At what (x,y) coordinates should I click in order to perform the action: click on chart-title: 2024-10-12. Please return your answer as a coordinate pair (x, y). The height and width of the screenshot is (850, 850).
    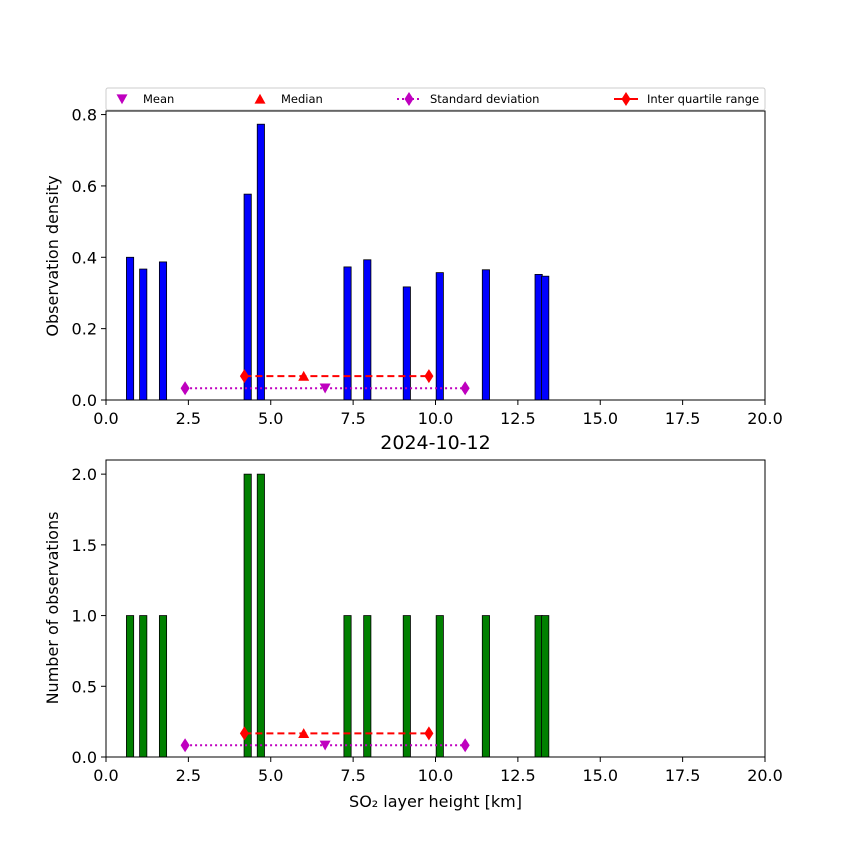
    Looking at the image, I should click on (435, 443).